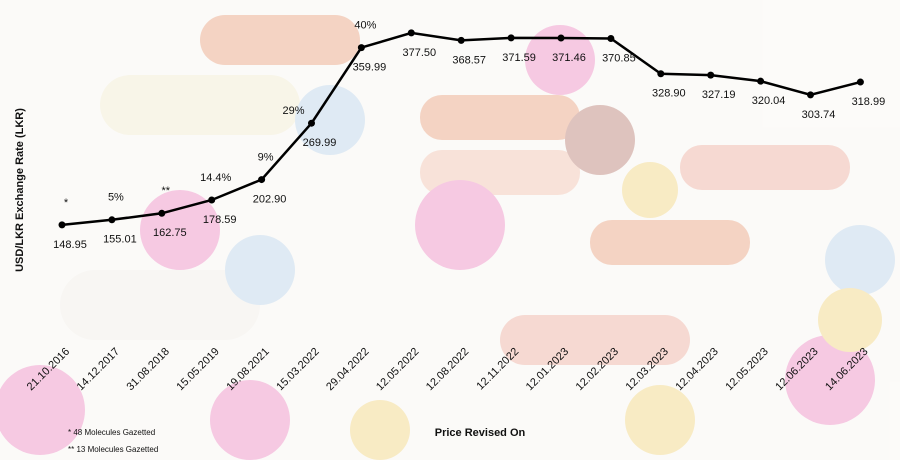 Image resolution: width=900 pixels, height=460 pixels. Describe the element at coordinates (719, 95) in the screenshot. I see `value-label: 327.19` at that location.